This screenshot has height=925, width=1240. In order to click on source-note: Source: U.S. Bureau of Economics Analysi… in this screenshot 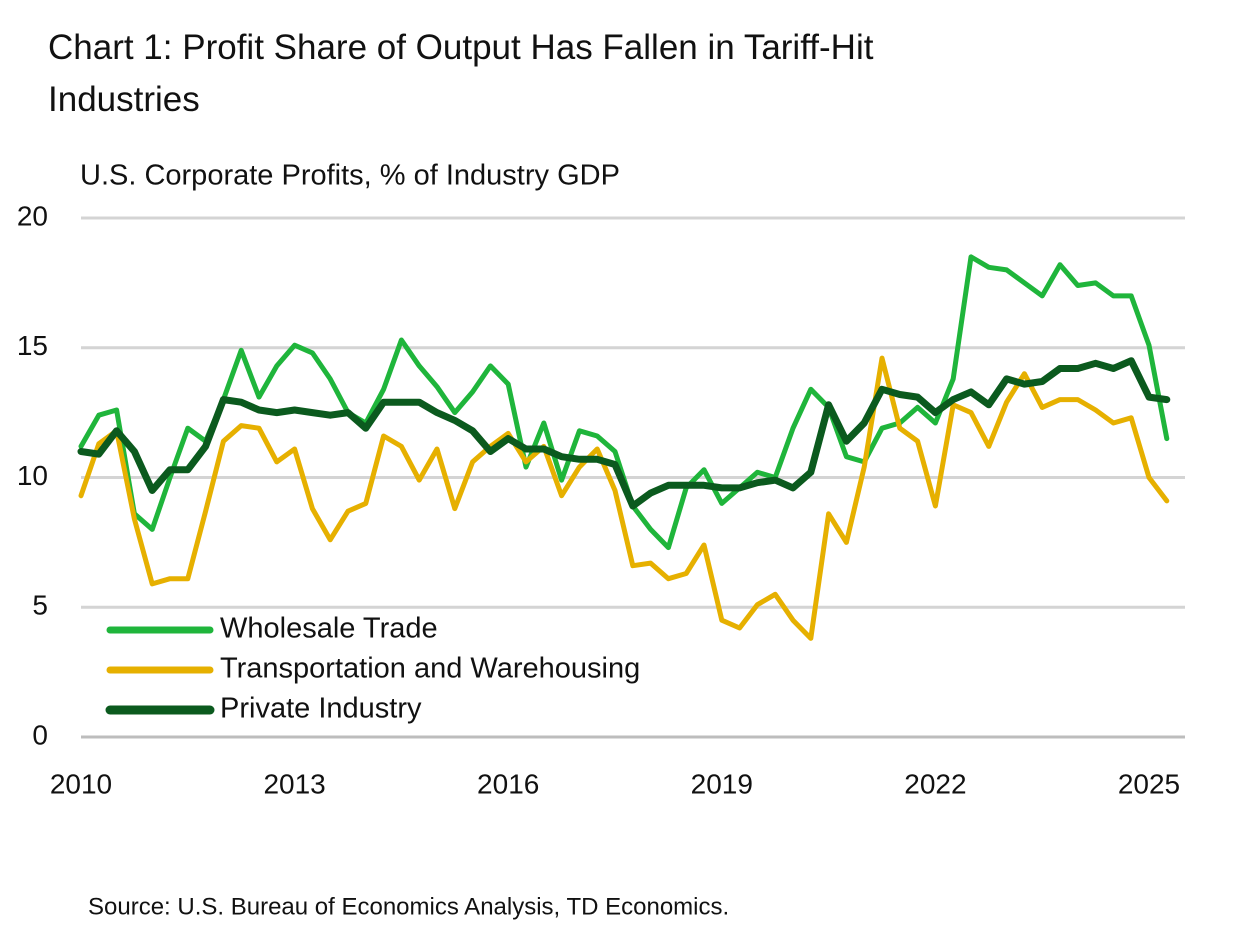, I will do `click(408, 906)`.